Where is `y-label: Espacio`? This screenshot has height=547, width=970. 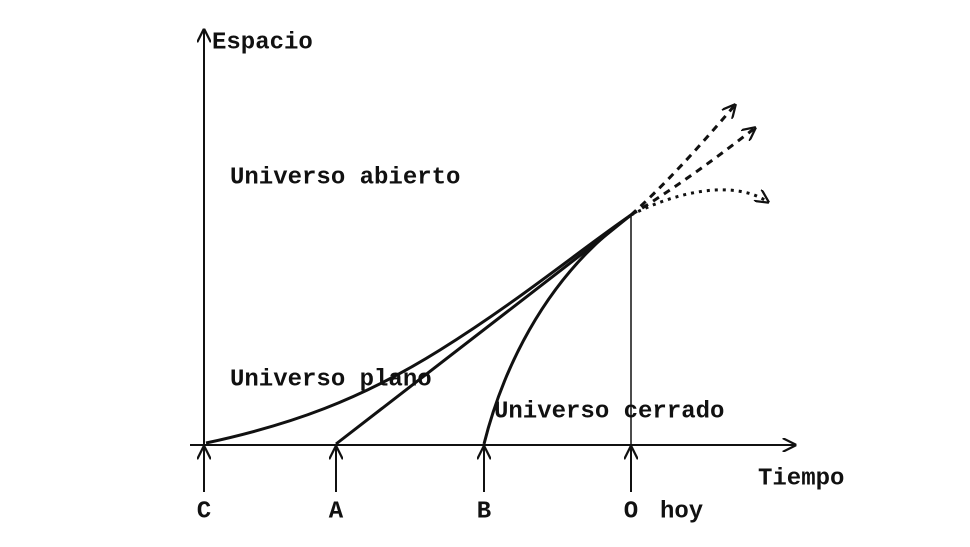 y-label: Espacio is located at coordinates (262, 42).